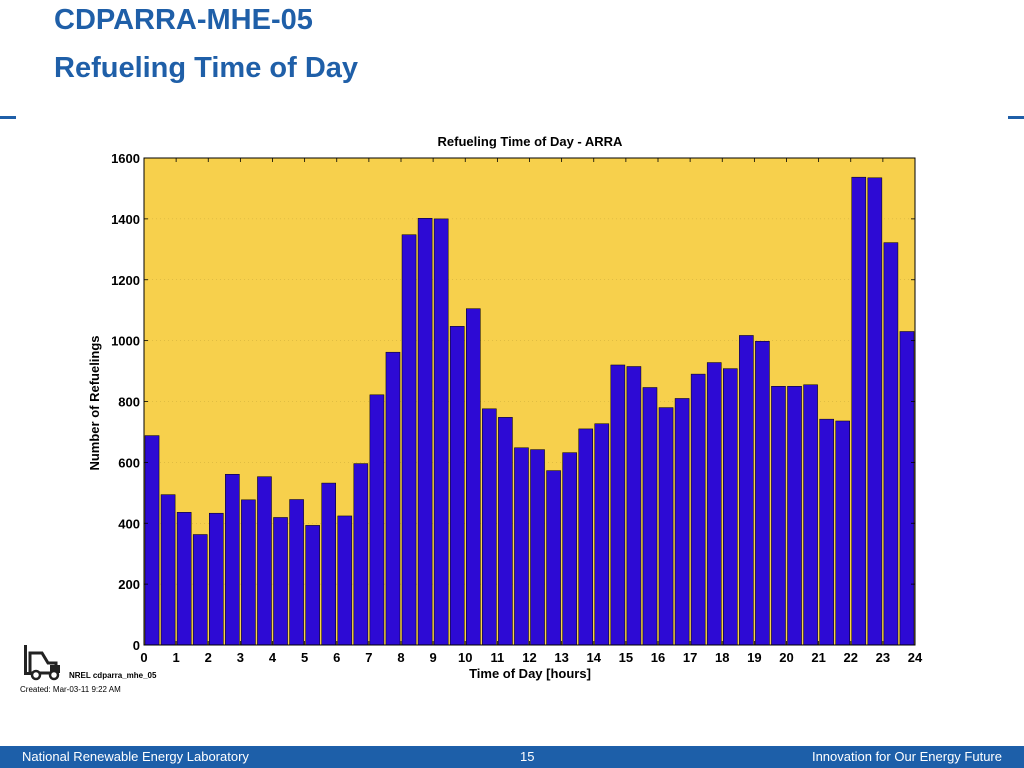 Image resolution: width=1024 pixels, height=768 pixels. I want to click on chart-title: Refueling Time of Day - ARRA, so click(531, 141).